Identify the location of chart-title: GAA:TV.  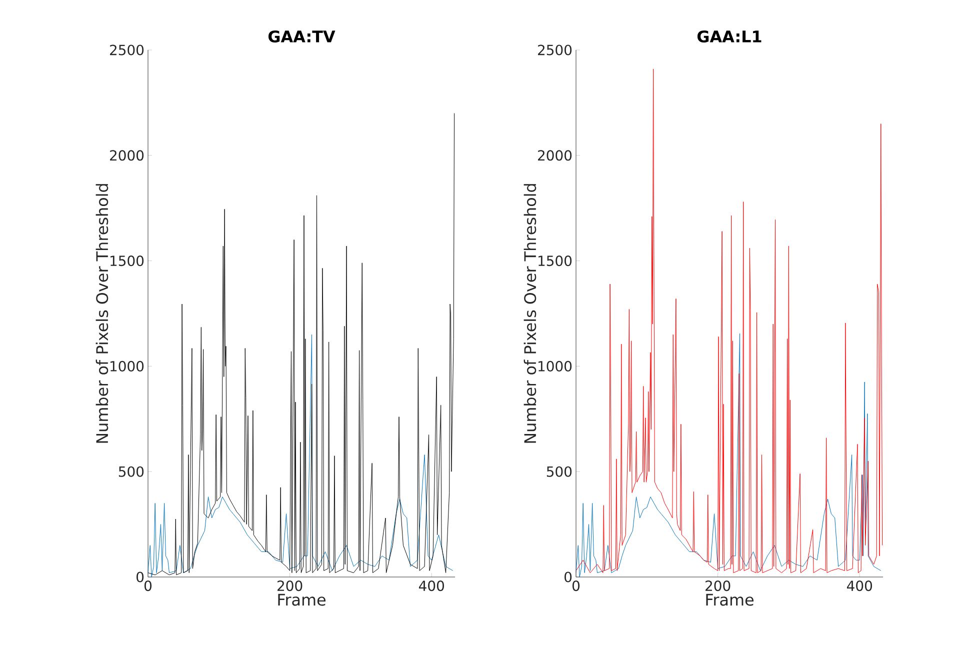
(302, 36).